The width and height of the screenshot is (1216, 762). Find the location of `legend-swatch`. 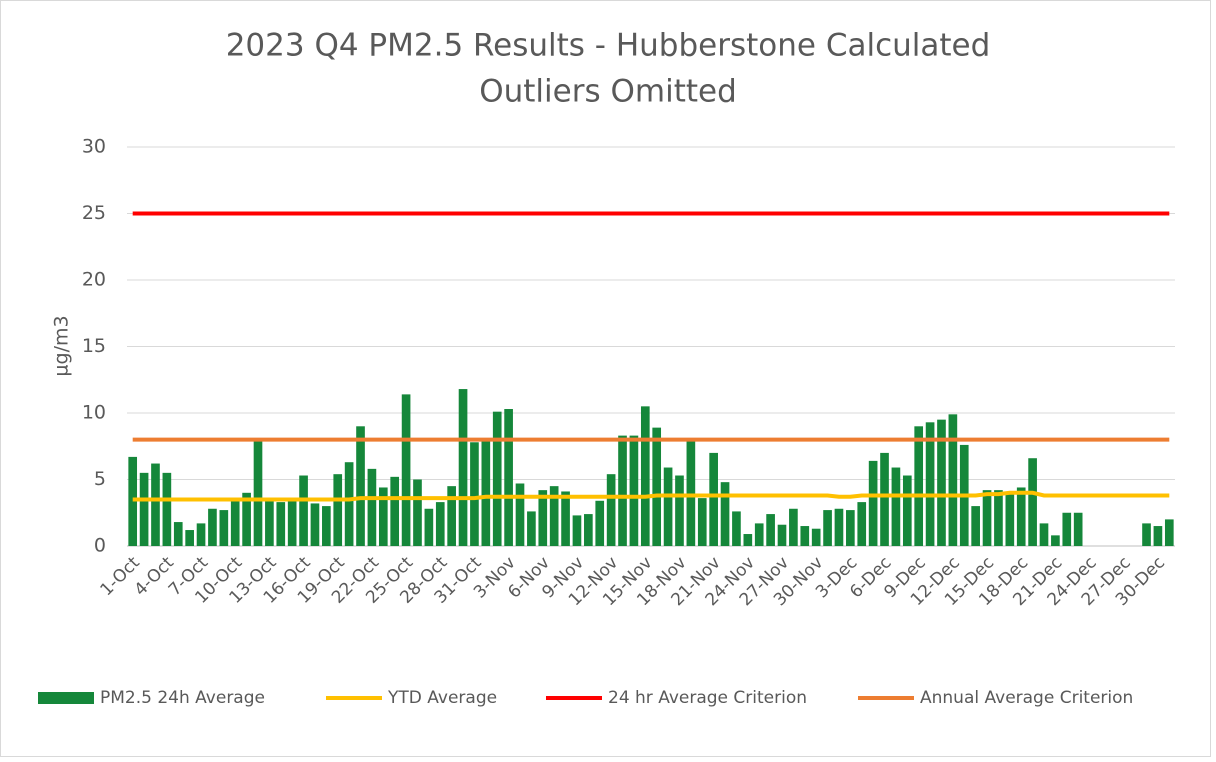

legend-swatch is located at coordinates (66, 698).